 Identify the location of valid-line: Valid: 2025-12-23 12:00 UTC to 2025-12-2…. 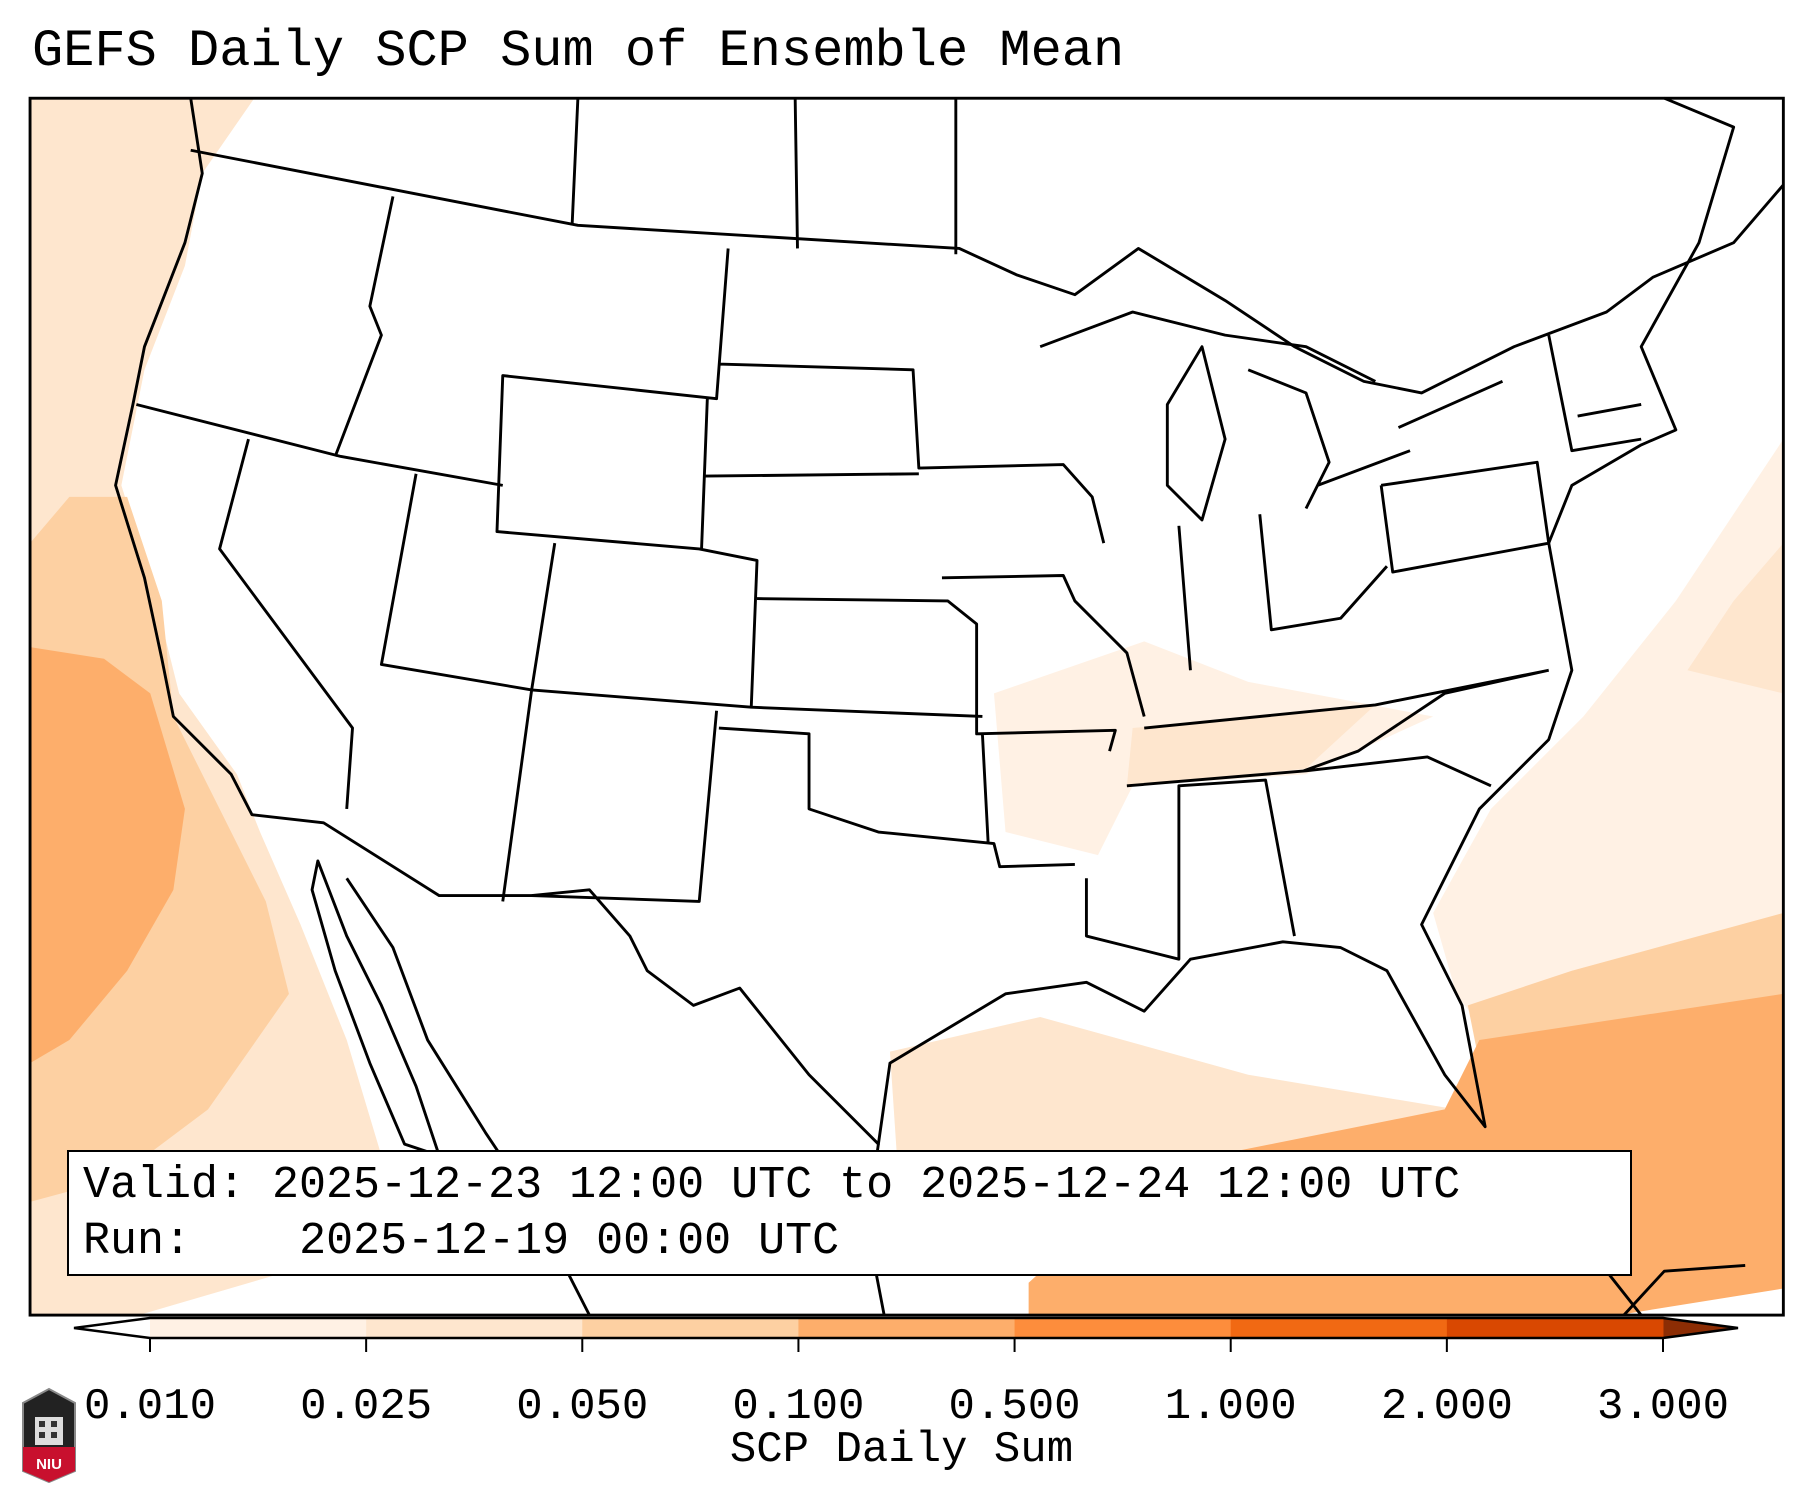
(849, 1186).